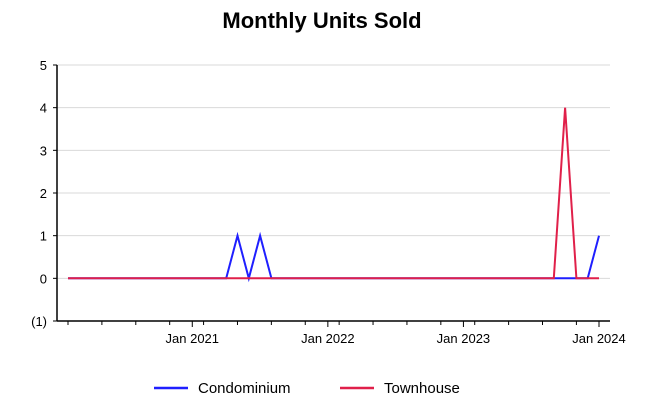 The width and height of the screenshot is (652, 403). What do you see at coordinates (43, 65) in the screenshot?
I see `y-tick-label: 5` at bounding box center [43, 65].